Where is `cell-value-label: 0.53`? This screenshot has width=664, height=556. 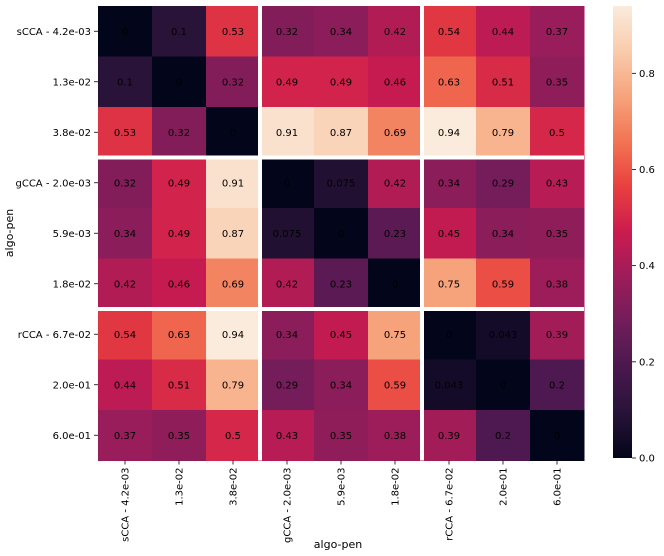
cell-value-label: 0.53 is located at coordinates (233, 32).